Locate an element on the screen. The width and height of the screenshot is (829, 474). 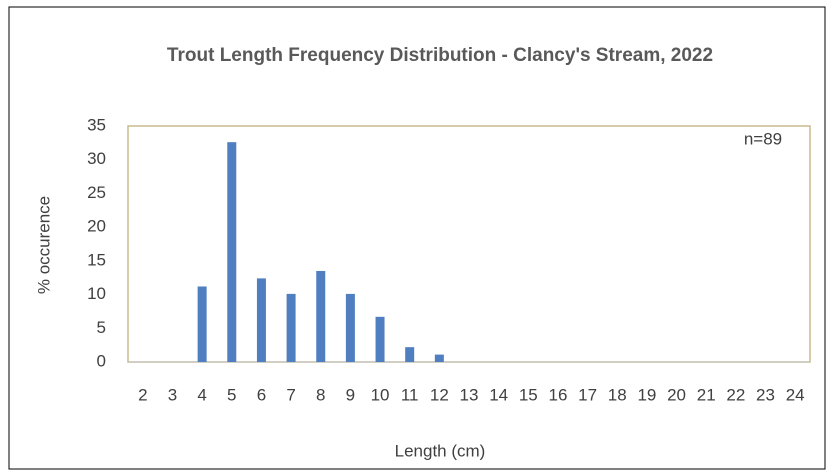
x-tick-label: 9 is located at coordinates (350, 394).